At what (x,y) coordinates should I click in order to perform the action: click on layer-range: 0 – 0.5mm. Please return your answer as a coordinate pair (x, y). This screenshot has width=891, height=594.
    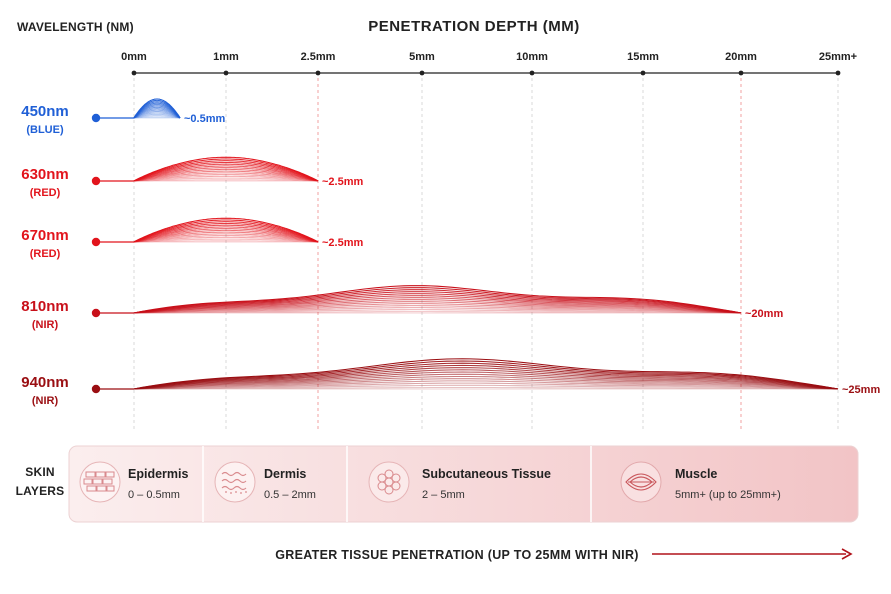
    Looking at the image, I should click on (154, 495).